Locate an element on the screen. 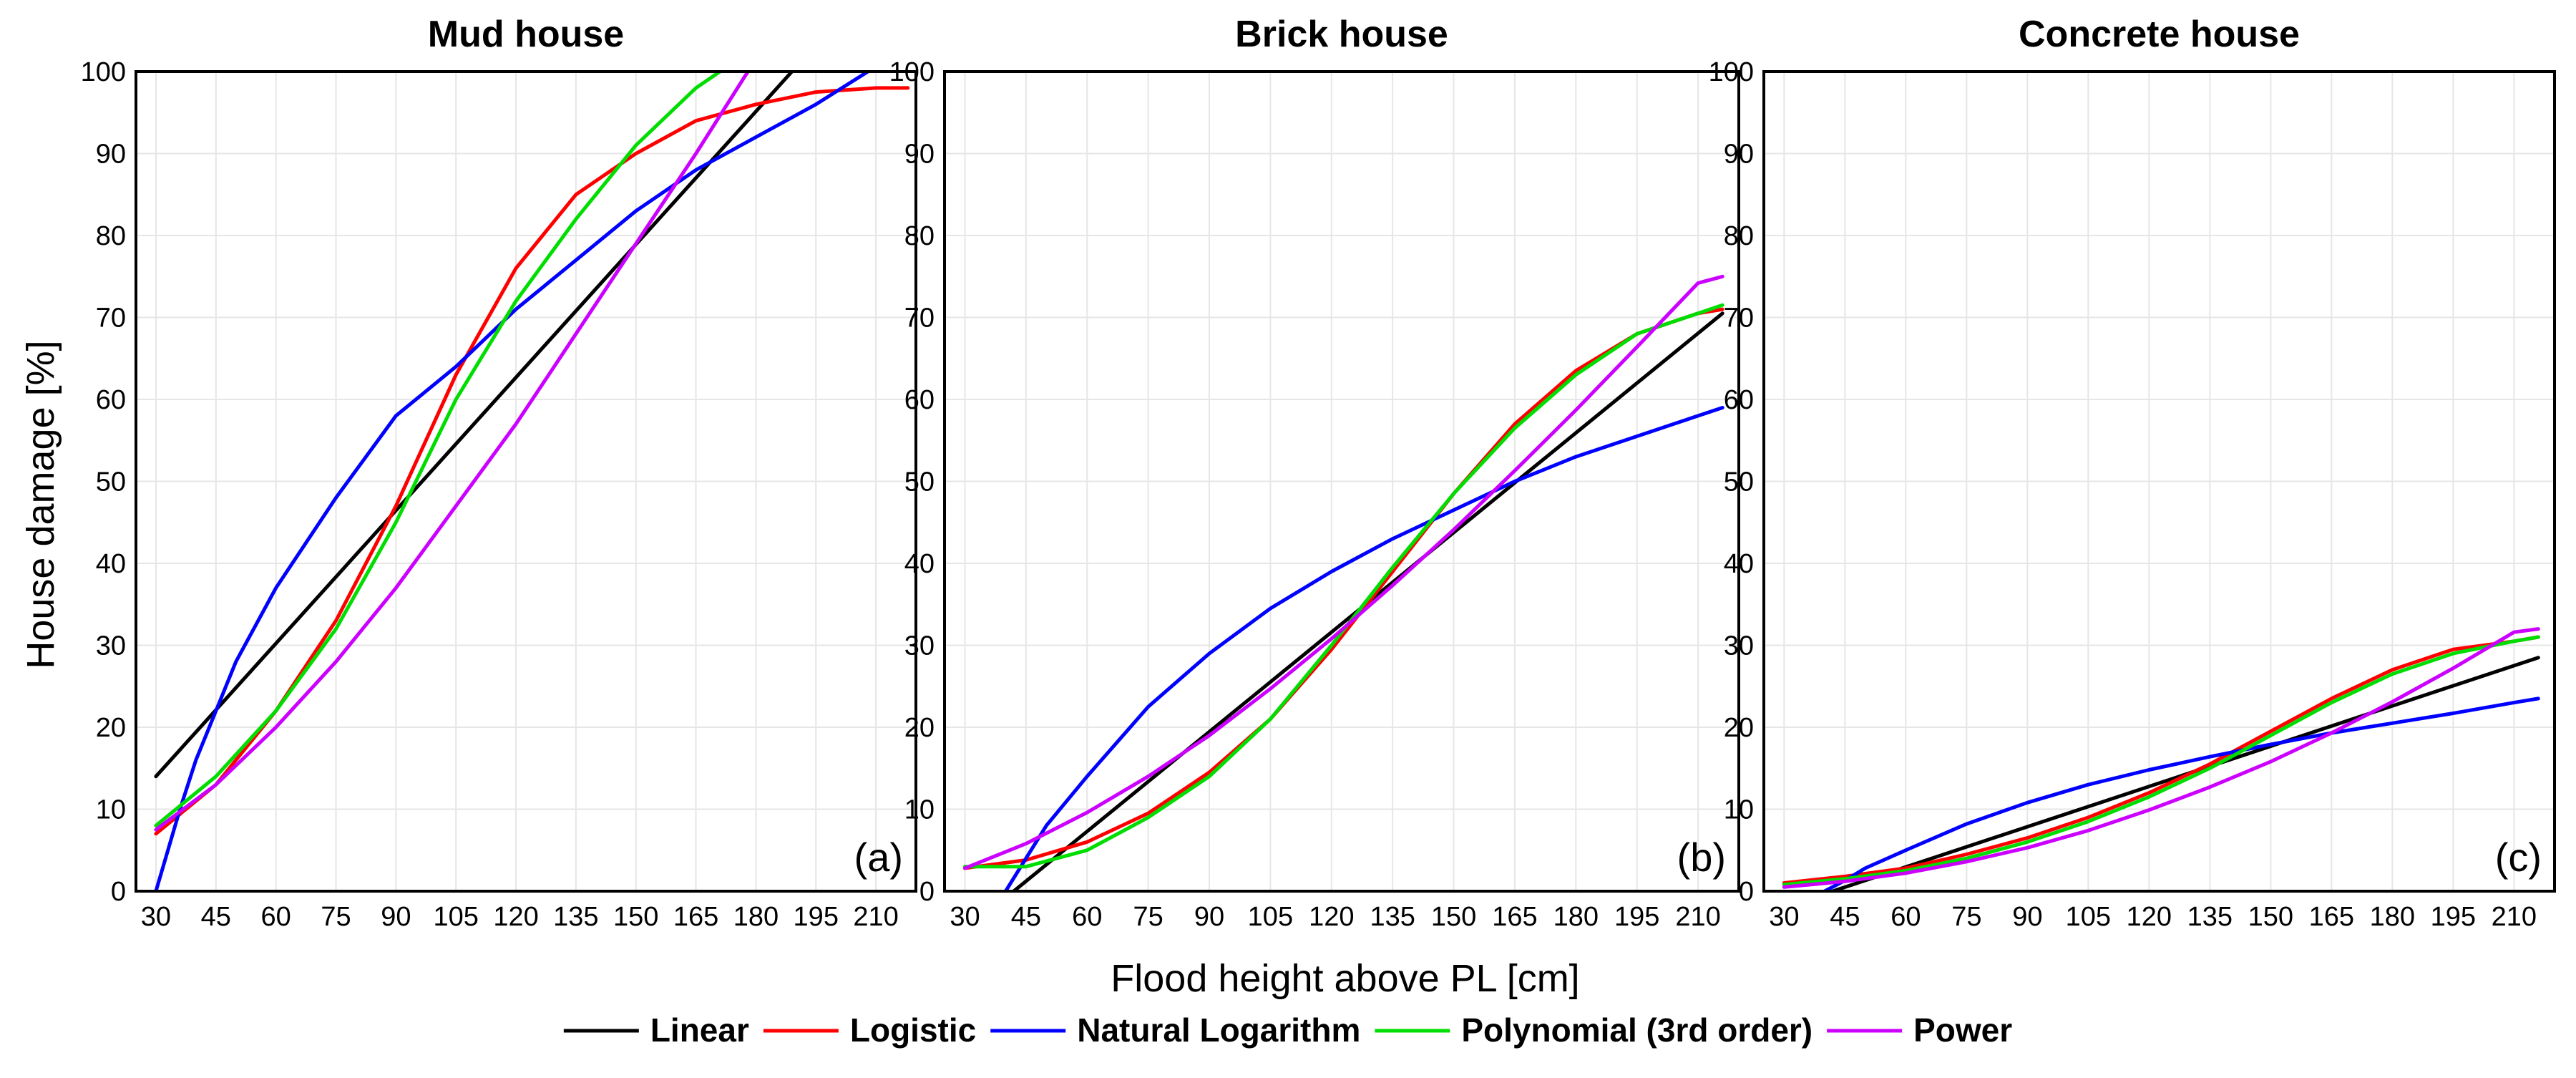 The image size is (2576, 1078). legend-label-linear: Linear is located at coordinates (699, 1030).